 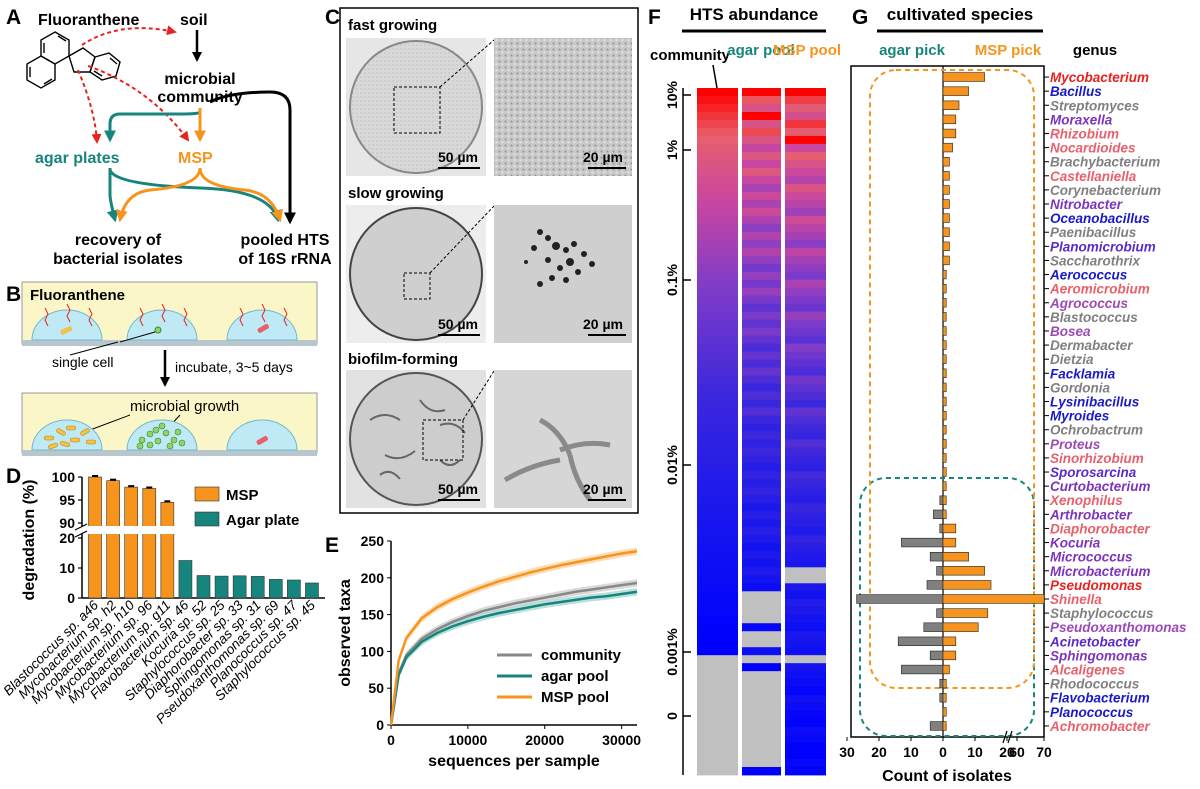 What do you see at coordinates (373, 578) in the screenshot?
I see `e-y-tick-label: 200` at bounding box center [373, 578].